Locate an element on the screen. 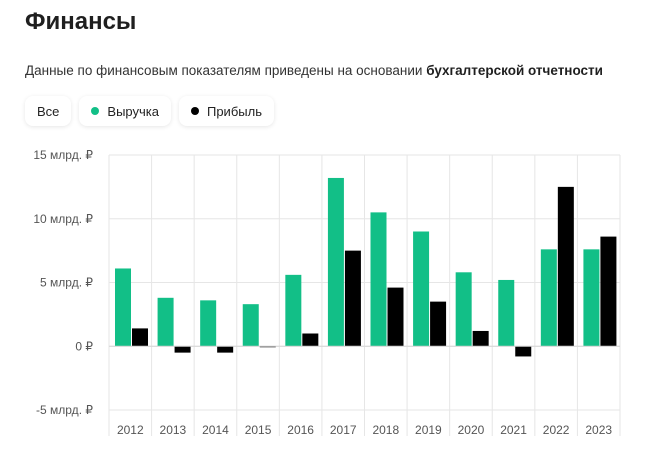 The width and height of the screenshot is (653, 458). filter-revenue-button: Выручка is located at coordinates (125, 111).